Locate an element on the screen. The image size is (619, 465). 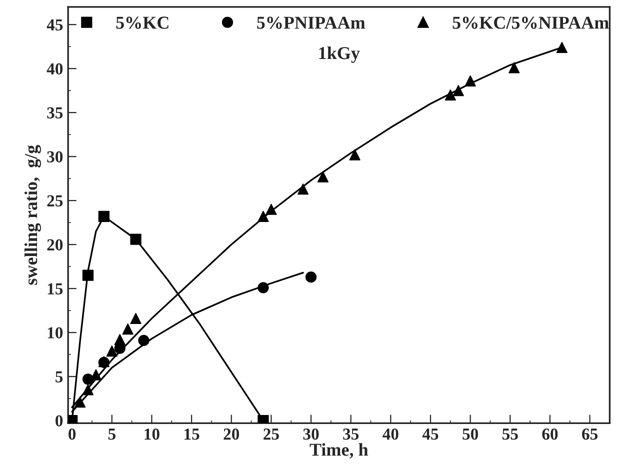
y-axis-title: swelling ratio, g/g is located at coordinates (33, 215).